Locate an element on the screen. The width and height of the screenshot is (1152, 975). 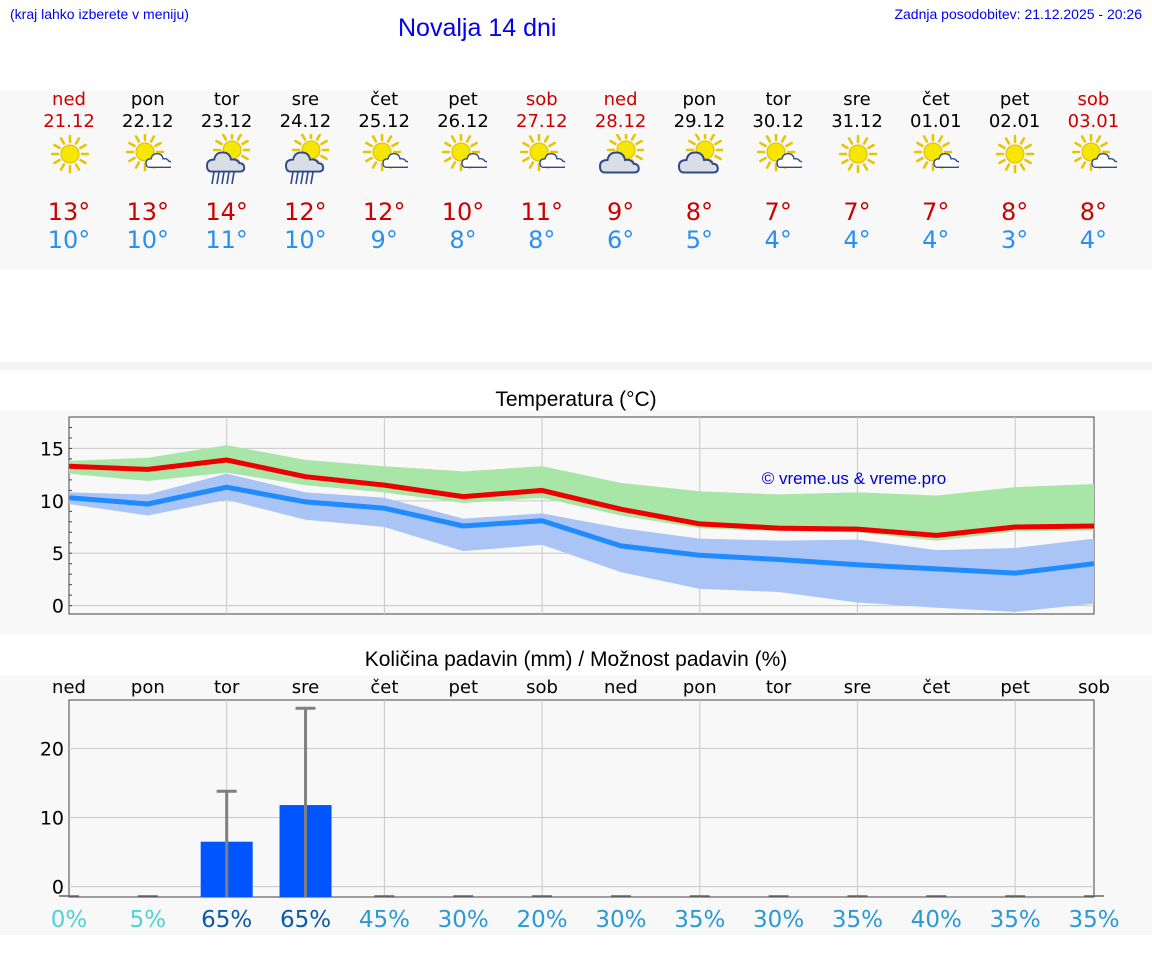
day-date: 01.01 is located at coordinates (936, 121).